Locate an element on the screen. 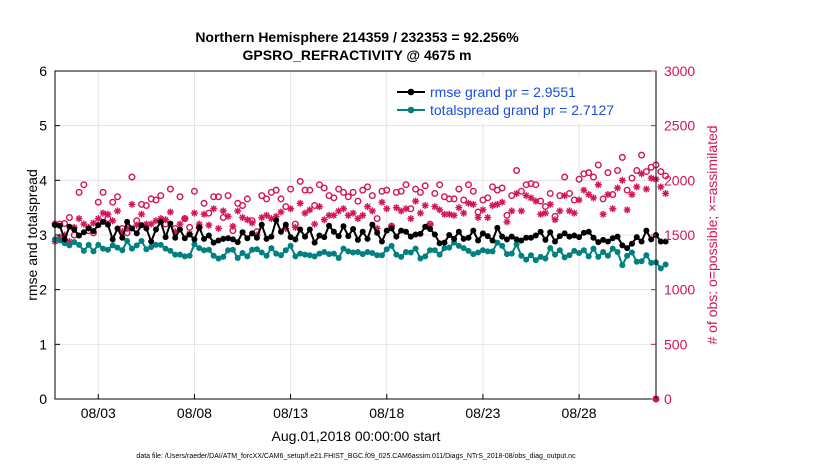  y-tick-label: 3 is located at coordinates (43, 235).